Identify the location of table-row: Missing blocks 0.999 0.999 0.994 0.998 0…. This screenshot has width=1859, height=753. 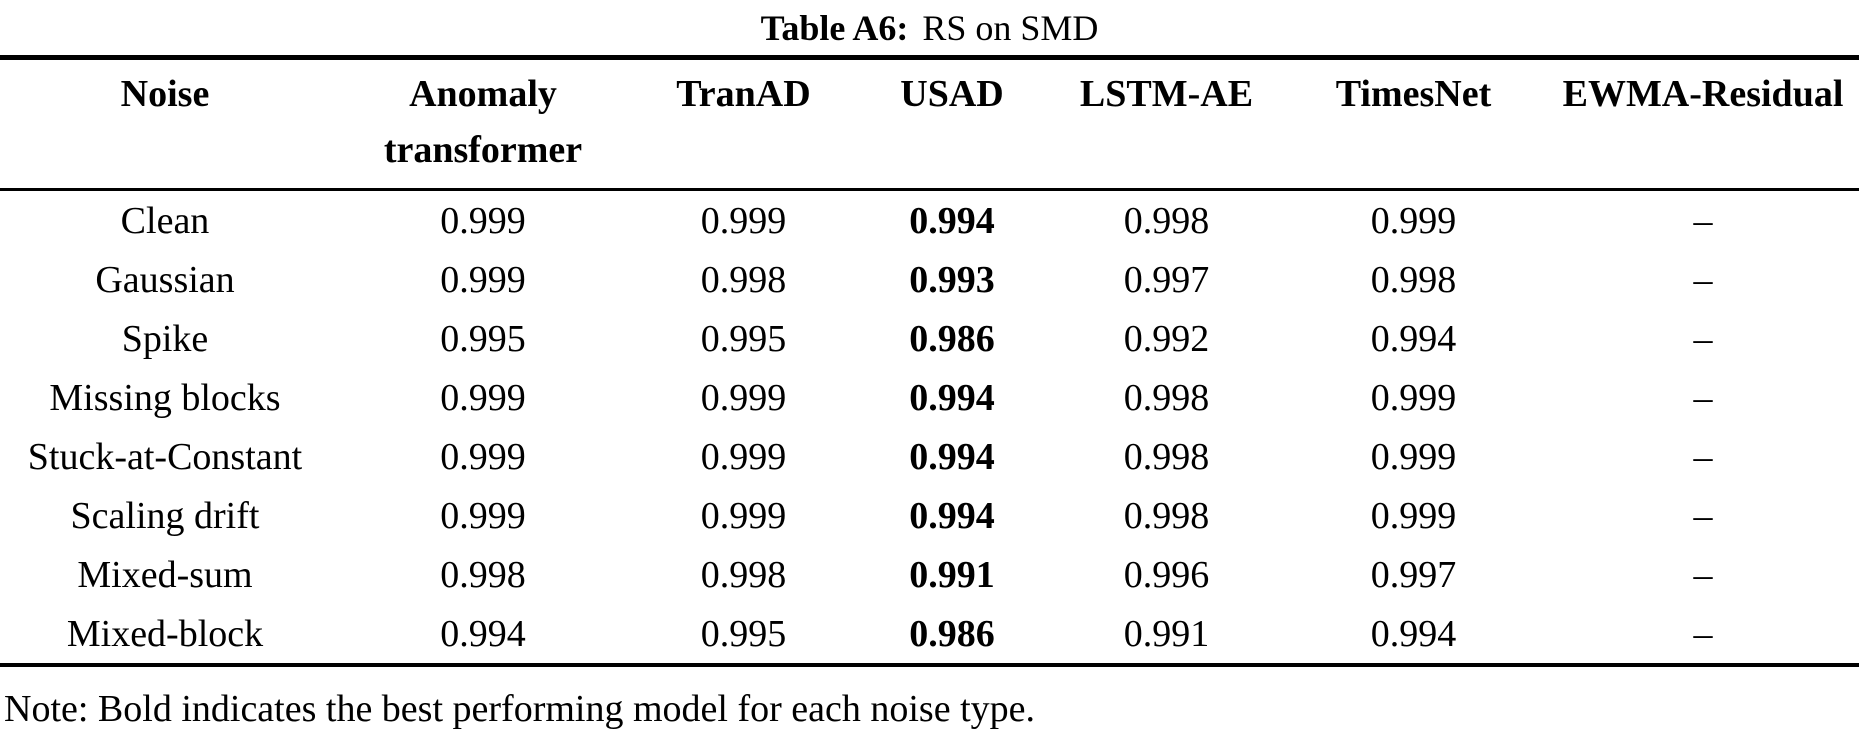
(929, 397).